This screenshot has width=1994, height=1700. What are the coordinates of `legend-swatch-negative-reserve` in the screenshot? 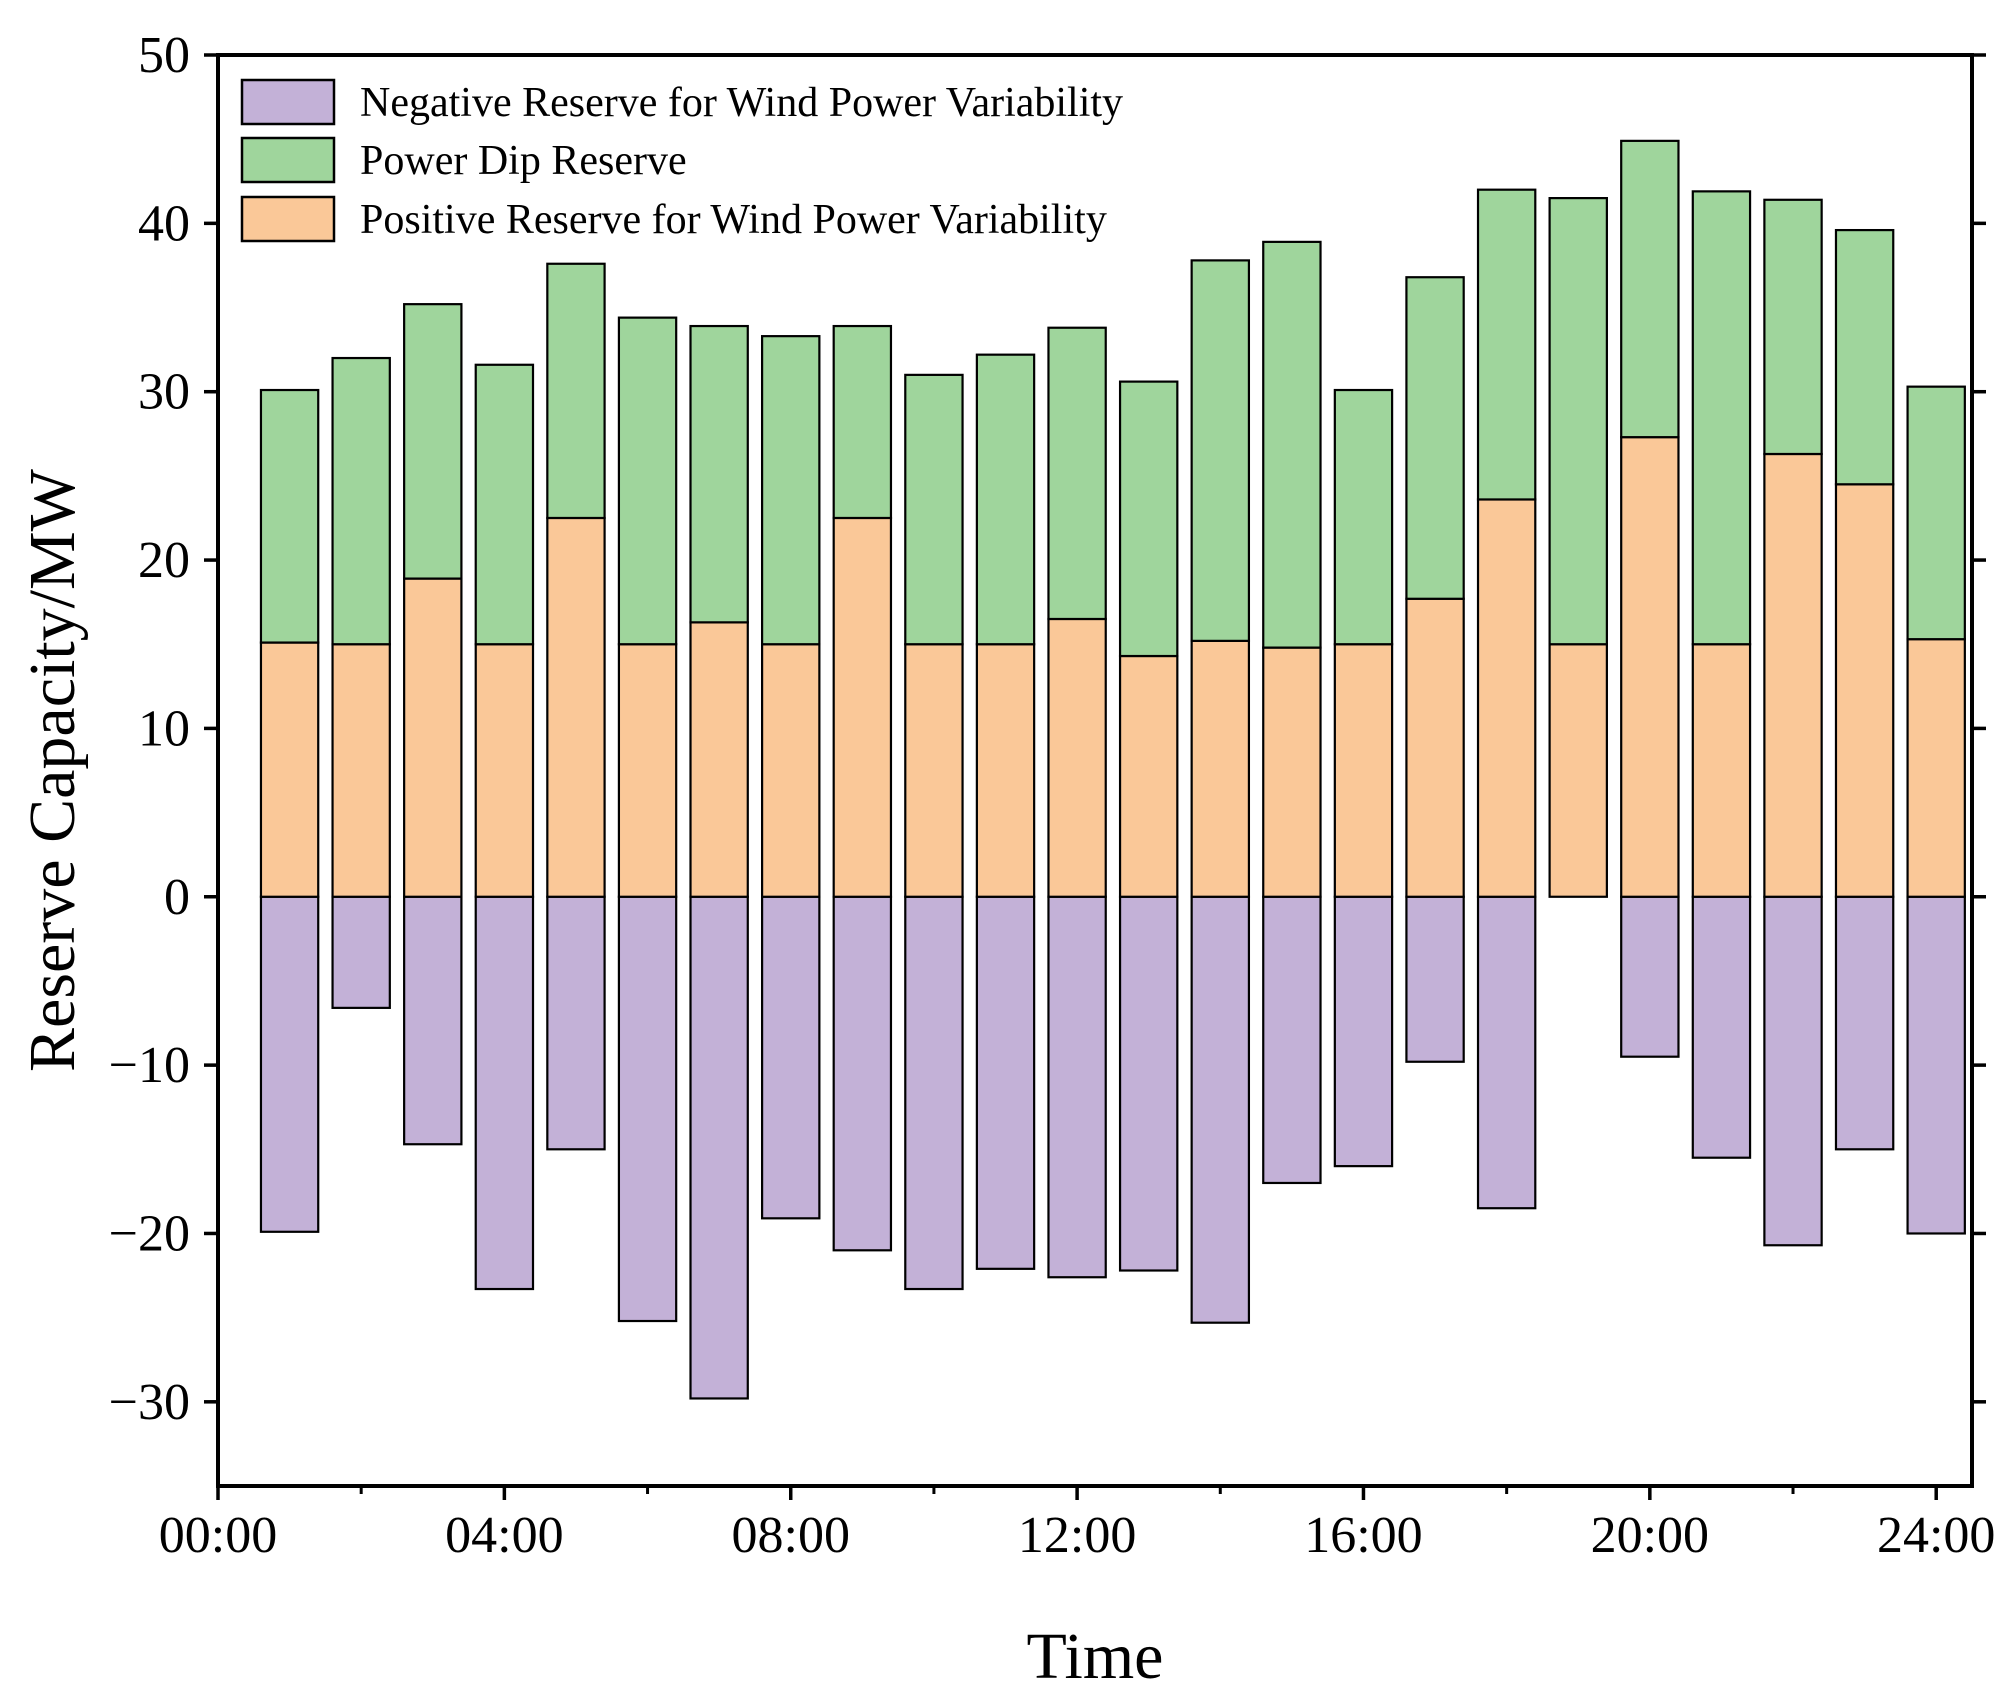 It's located at (288, 102).